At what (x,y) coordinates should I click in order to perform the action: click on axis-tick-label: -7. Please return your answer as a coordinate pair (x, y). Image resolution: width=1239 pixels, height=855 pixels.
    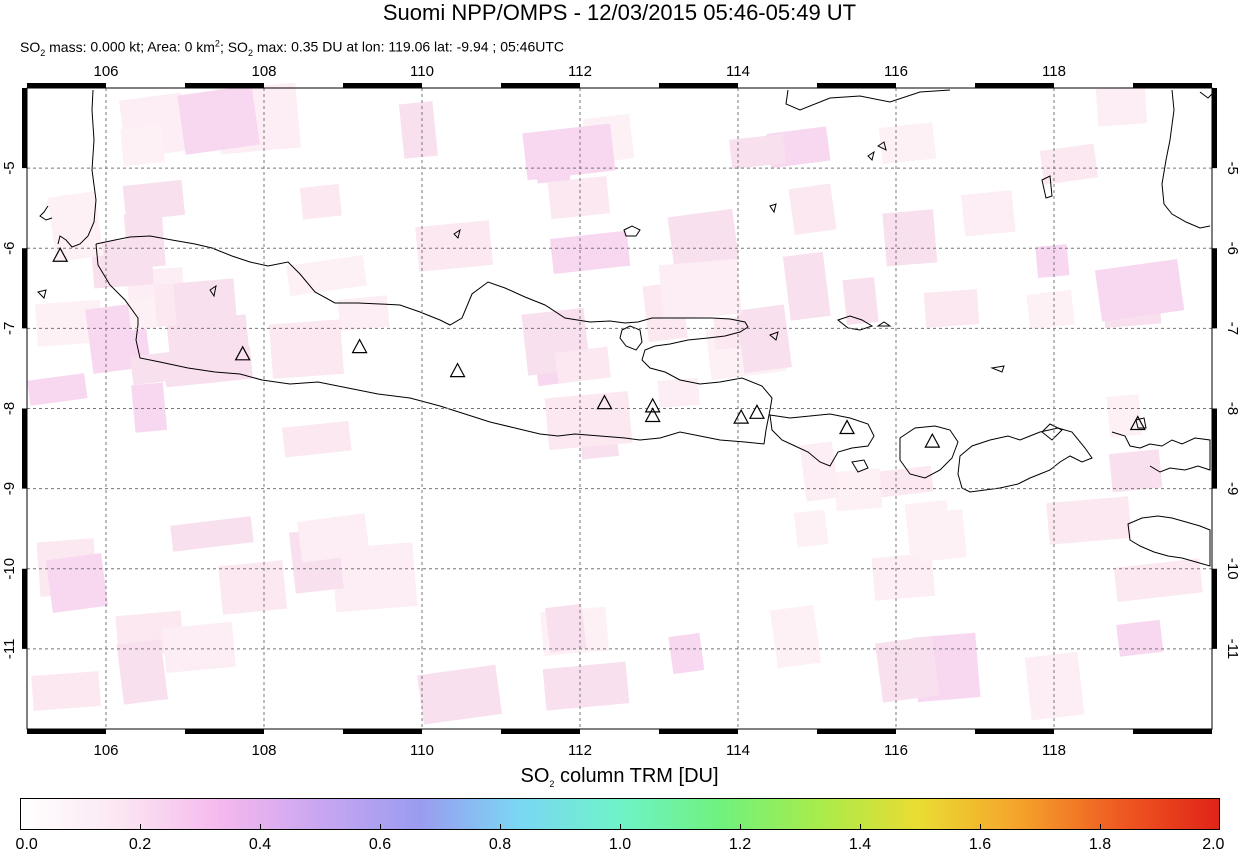
    Looking at the image, I should click on (1231, 328).